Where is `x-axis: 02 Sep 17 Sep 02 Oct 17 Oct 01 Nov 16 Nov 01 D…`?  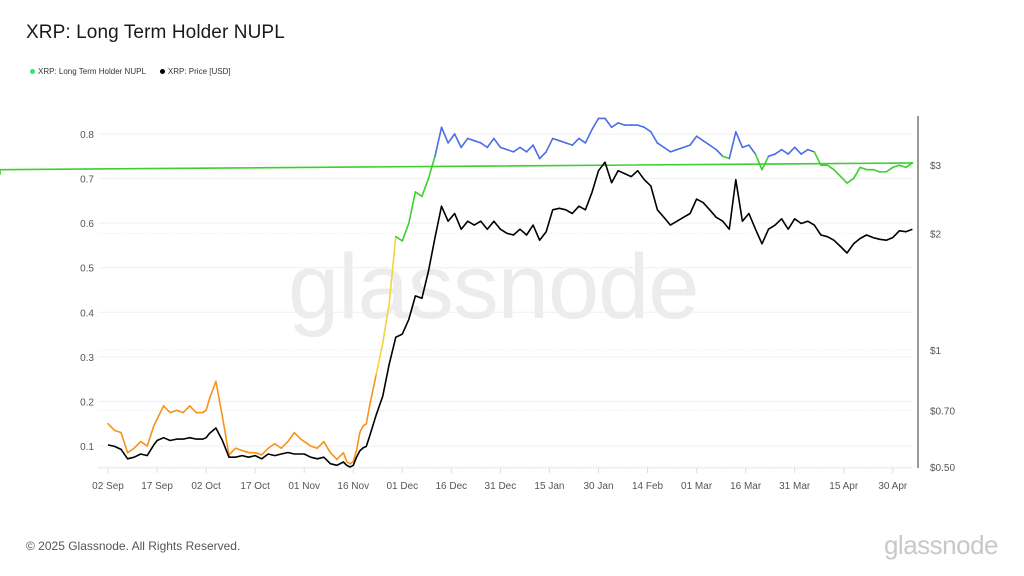 x-axis: 02 Sep 17 Sep 02 Oct 17 Oct 01 Nov 16 Nov 01 D… is located at coordinates (502, 479).